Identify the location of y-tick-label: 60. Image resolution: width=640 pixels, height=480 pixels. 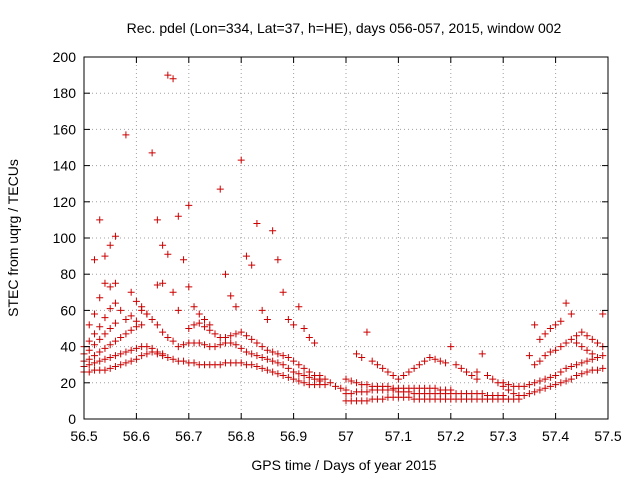
(68, 310).